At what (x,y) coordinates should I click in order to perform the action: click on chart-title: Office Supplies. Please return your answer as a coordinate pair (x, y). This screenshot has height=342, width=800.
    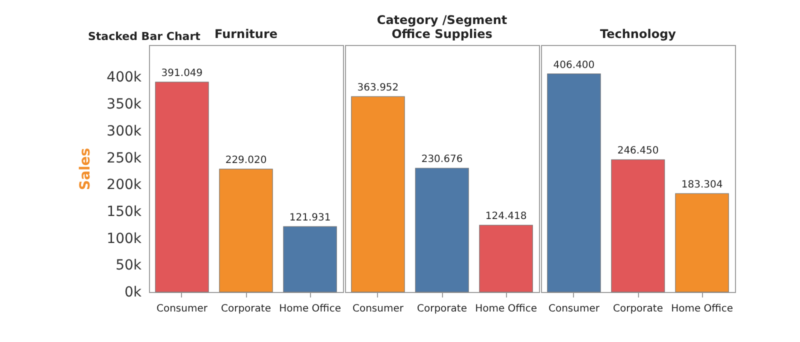
    Looking at the image, I should click on (442, 34).